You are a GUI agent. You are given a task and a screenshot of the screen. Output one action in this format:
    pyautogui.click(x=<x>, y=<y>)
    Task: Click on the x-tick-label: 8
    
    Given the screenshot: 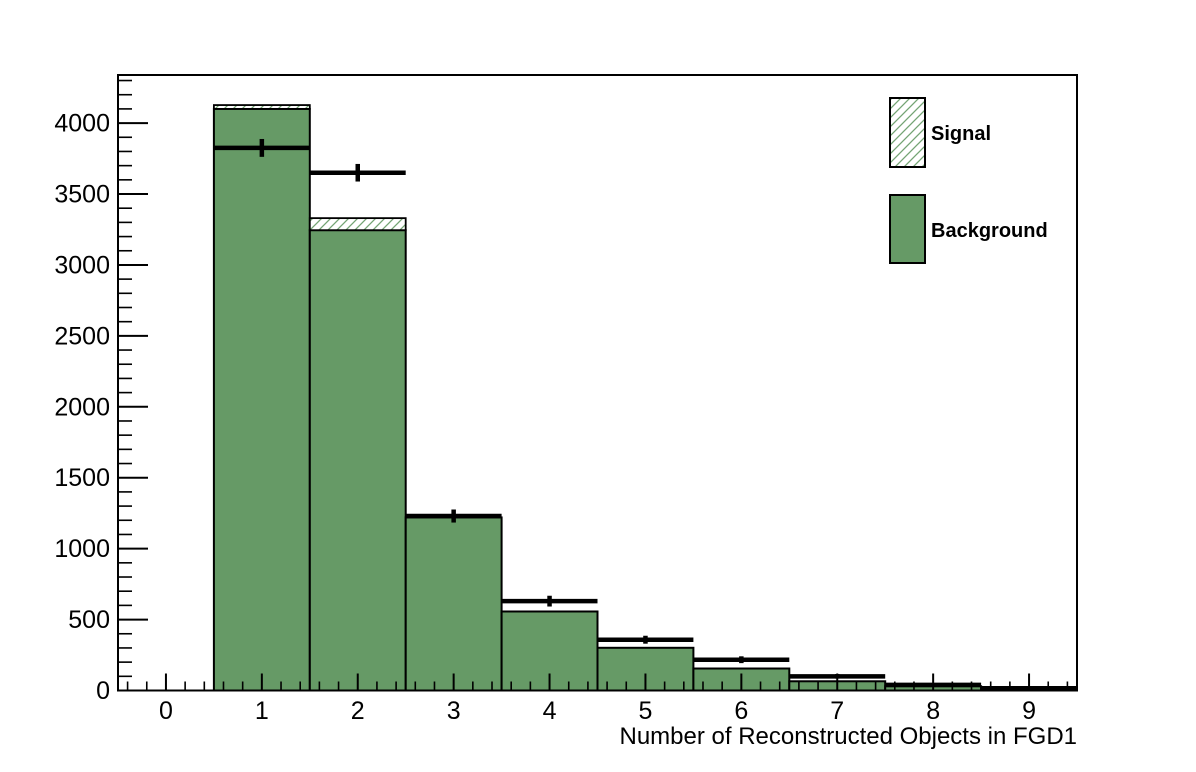 What is the action you would take?
    pyautogui.click(x=933, y=711)
    